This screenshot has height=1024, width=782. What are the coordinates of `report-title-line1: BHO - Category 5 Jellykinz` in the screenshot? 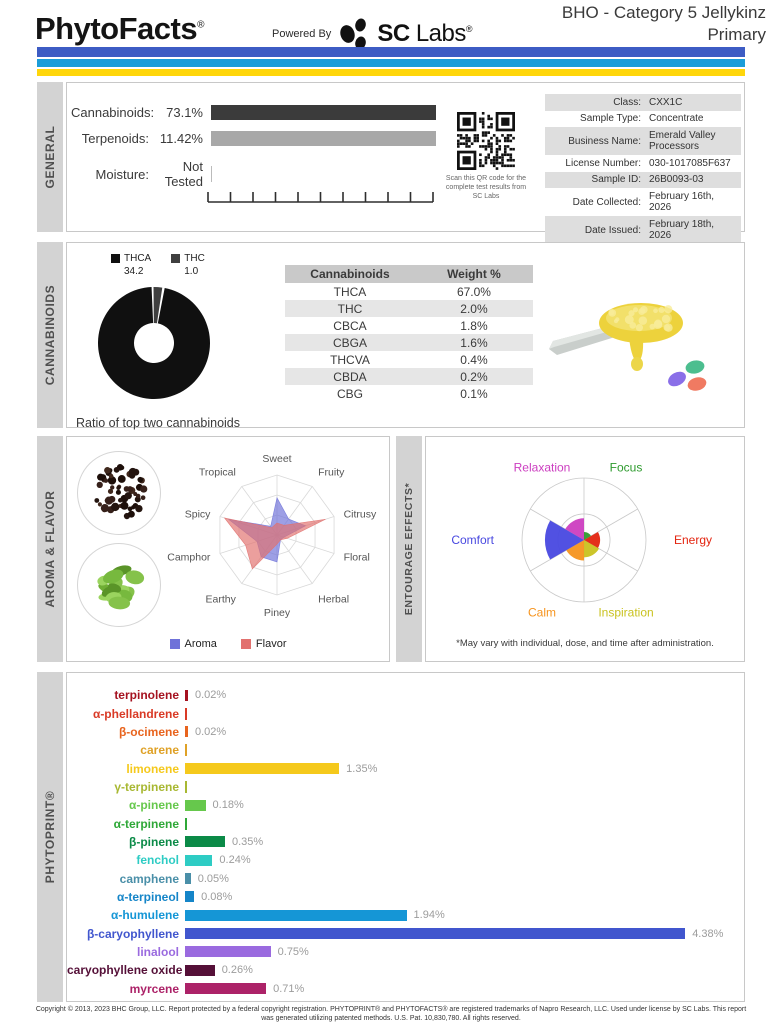 It's located at (663, 12).